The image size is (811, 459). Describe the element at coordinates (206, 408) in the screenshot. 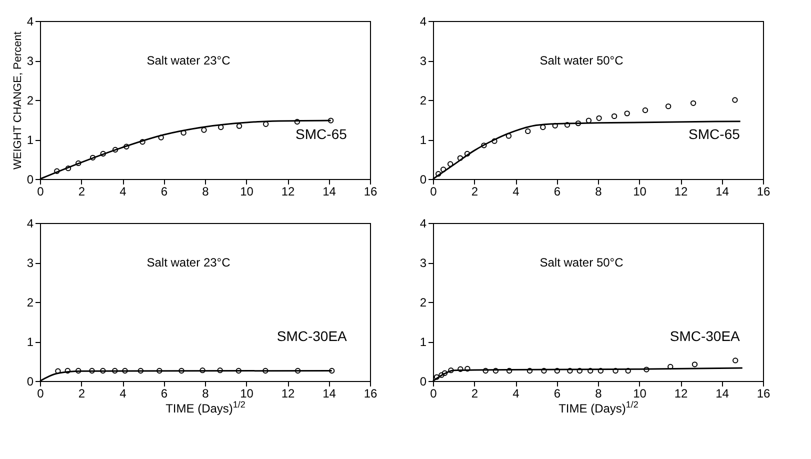

I see `x-axis-title: TIME (Days)$^{1/2}$` at that location.